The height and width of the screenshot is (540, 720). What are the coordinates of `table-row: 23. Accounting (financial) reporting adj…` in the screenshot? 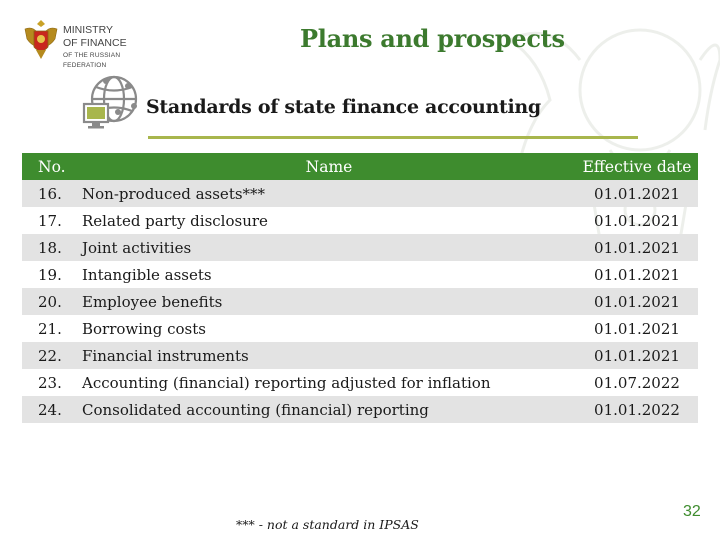 It's located at (360, 382).